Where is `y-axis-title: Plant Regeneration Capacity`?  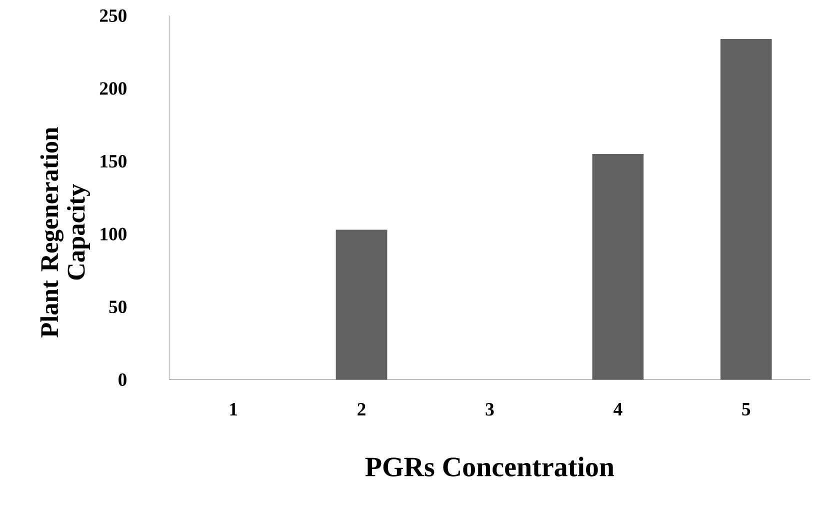
y-axis-title: Plant Regeneration Capacity is located at coordinates (65, 232).